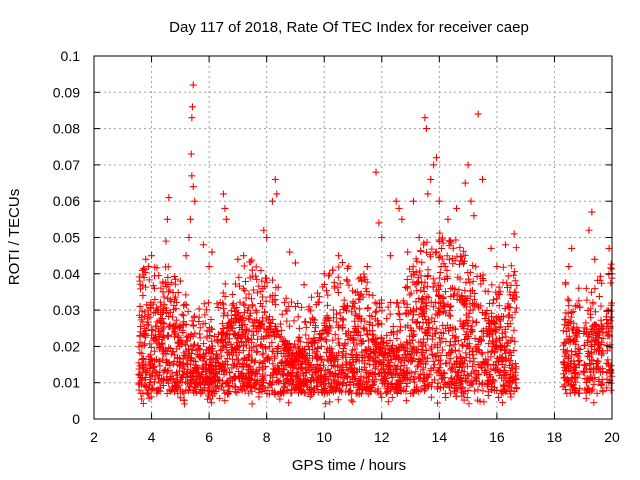 The height and width of the screenshot is (480, 640). What do you see at coordinates (152, 437) in the screenshot?
I see `x-tick-label: 4` at bounding box center [152, 437].